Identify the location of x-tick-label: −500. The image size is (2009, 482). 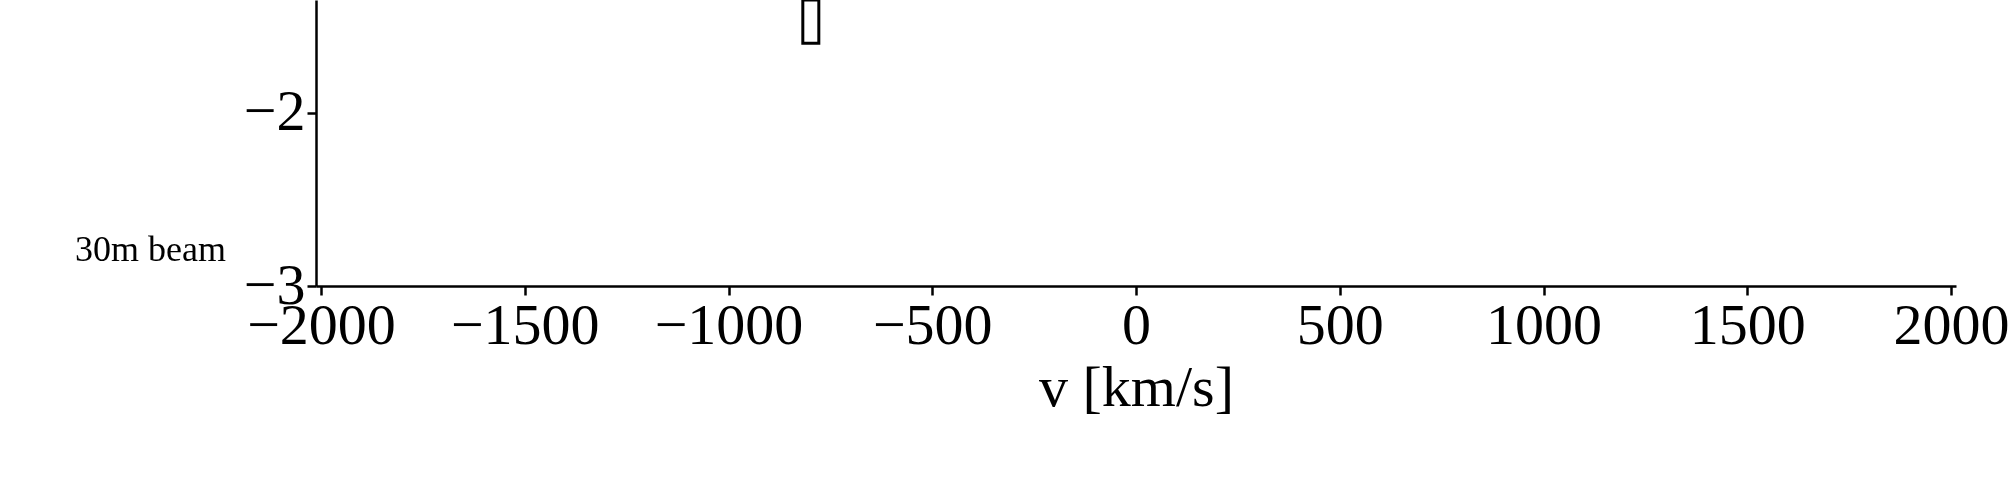
(932, 324).